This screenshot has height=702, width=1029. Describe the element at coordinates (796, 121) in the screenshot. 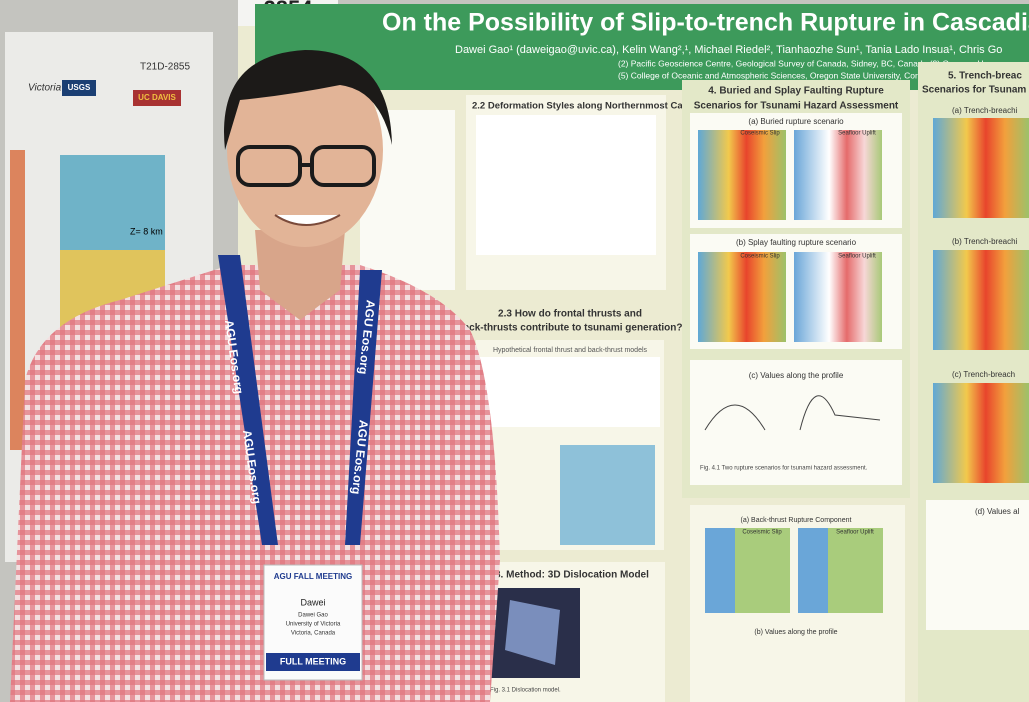

I see `panel-title: (a) Buried rupture scenario` at that location.